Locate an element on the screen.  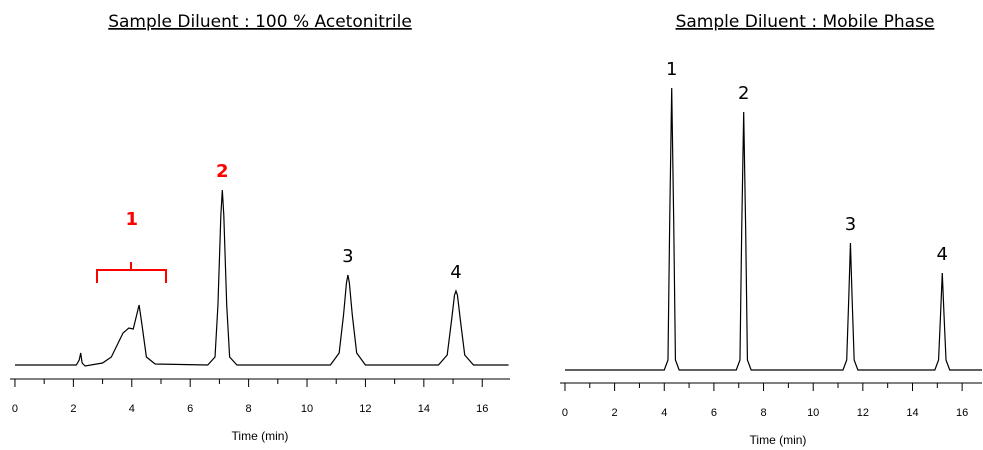
chart-title: Sample Diluent : 100 % Acetonitrile is located at coordinates (260, 22).